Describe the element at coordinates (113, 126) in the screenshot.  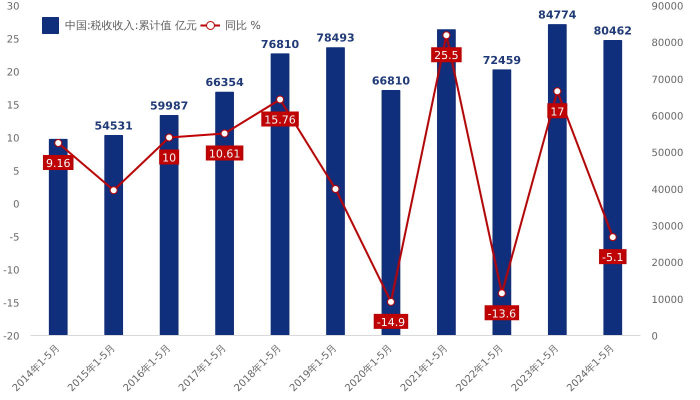
I see `data-label: 54531` at that location.